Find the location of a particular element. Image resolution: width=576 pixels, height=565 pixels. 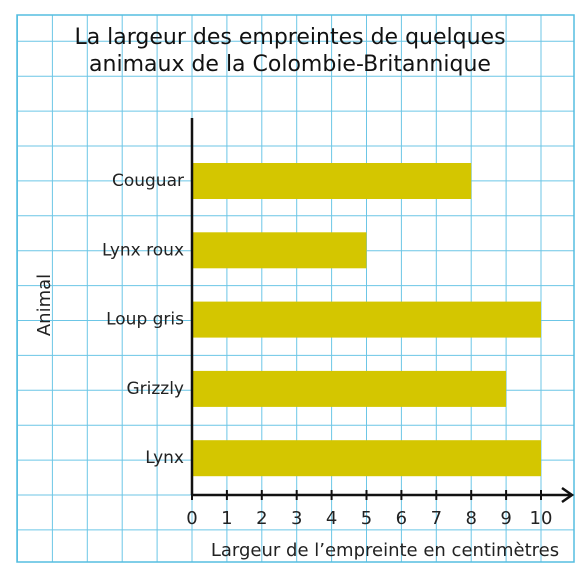

y-tick-label: Loup gris is located at coordinates (145, 320).